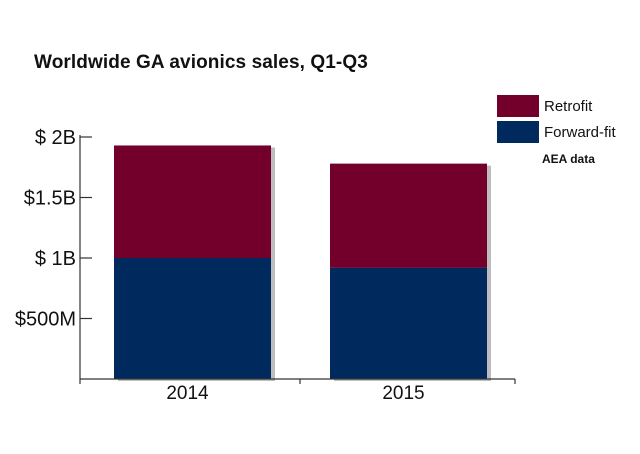 This screenshot has height=454, width=640. What do you see at coordinates (518, 132) in the screenshot?
I see `legend-swatch-forward-fit` at bounding box center [518, 132].